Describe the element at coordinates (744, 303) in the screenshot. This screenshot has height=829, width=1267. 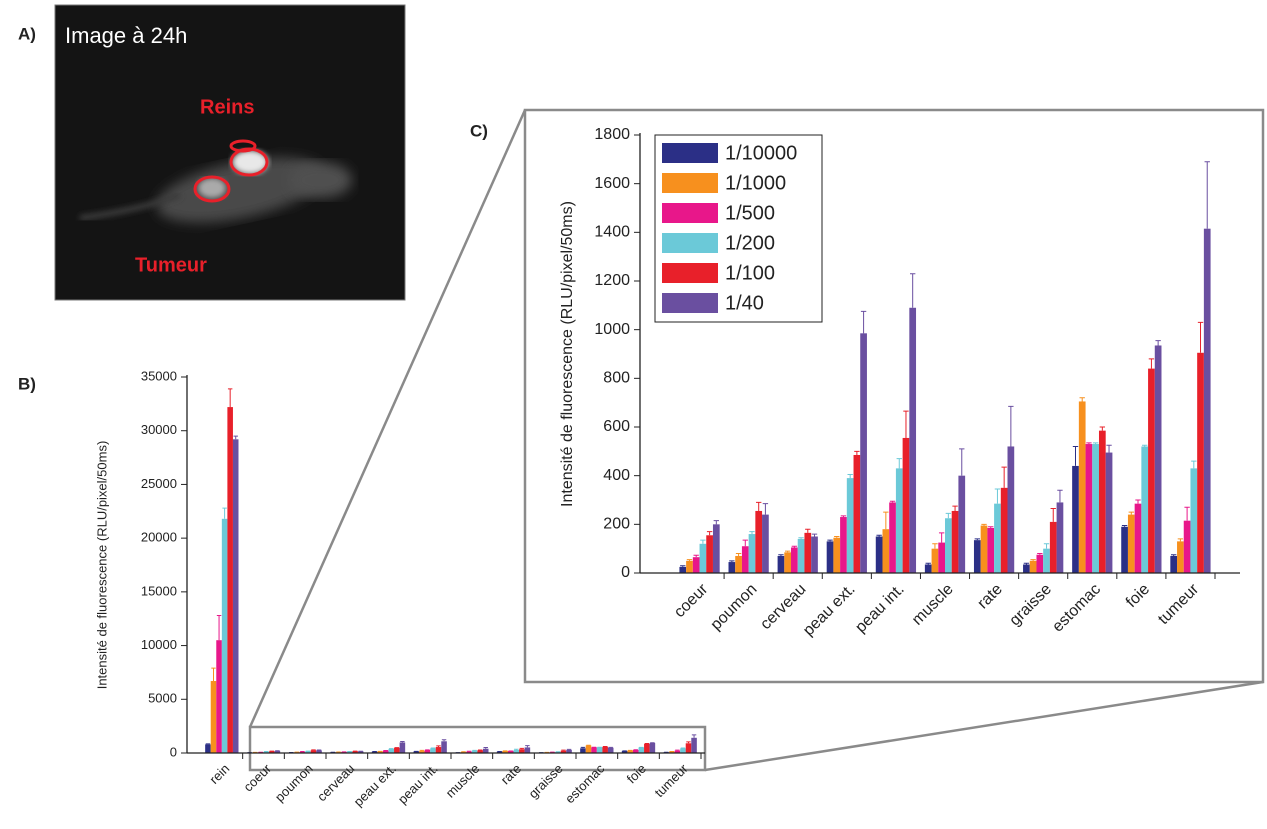
I see `legend-label: 1/40` at that location.